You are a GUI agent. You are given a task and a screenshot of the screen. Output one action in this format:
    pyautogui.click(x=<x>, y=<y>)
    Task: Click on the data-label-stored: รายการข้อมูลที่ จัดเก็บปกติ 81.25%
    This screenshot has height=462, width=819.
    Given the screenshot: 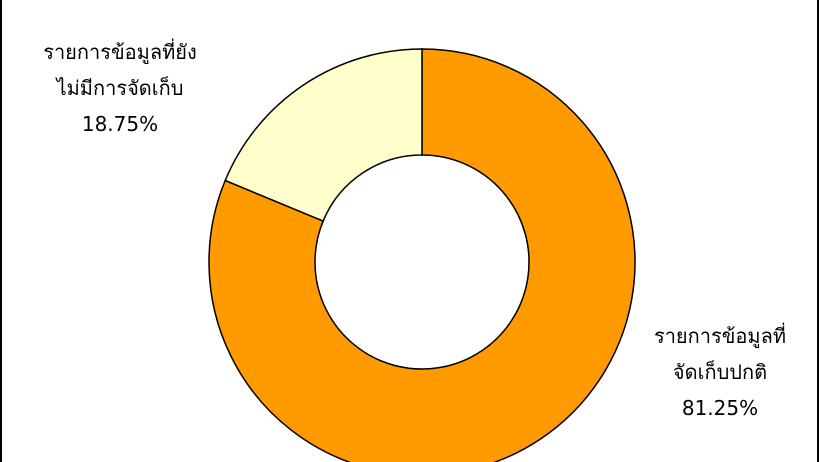 What is the action you would take?
    pyautogui.click(x=718, y=372)
    